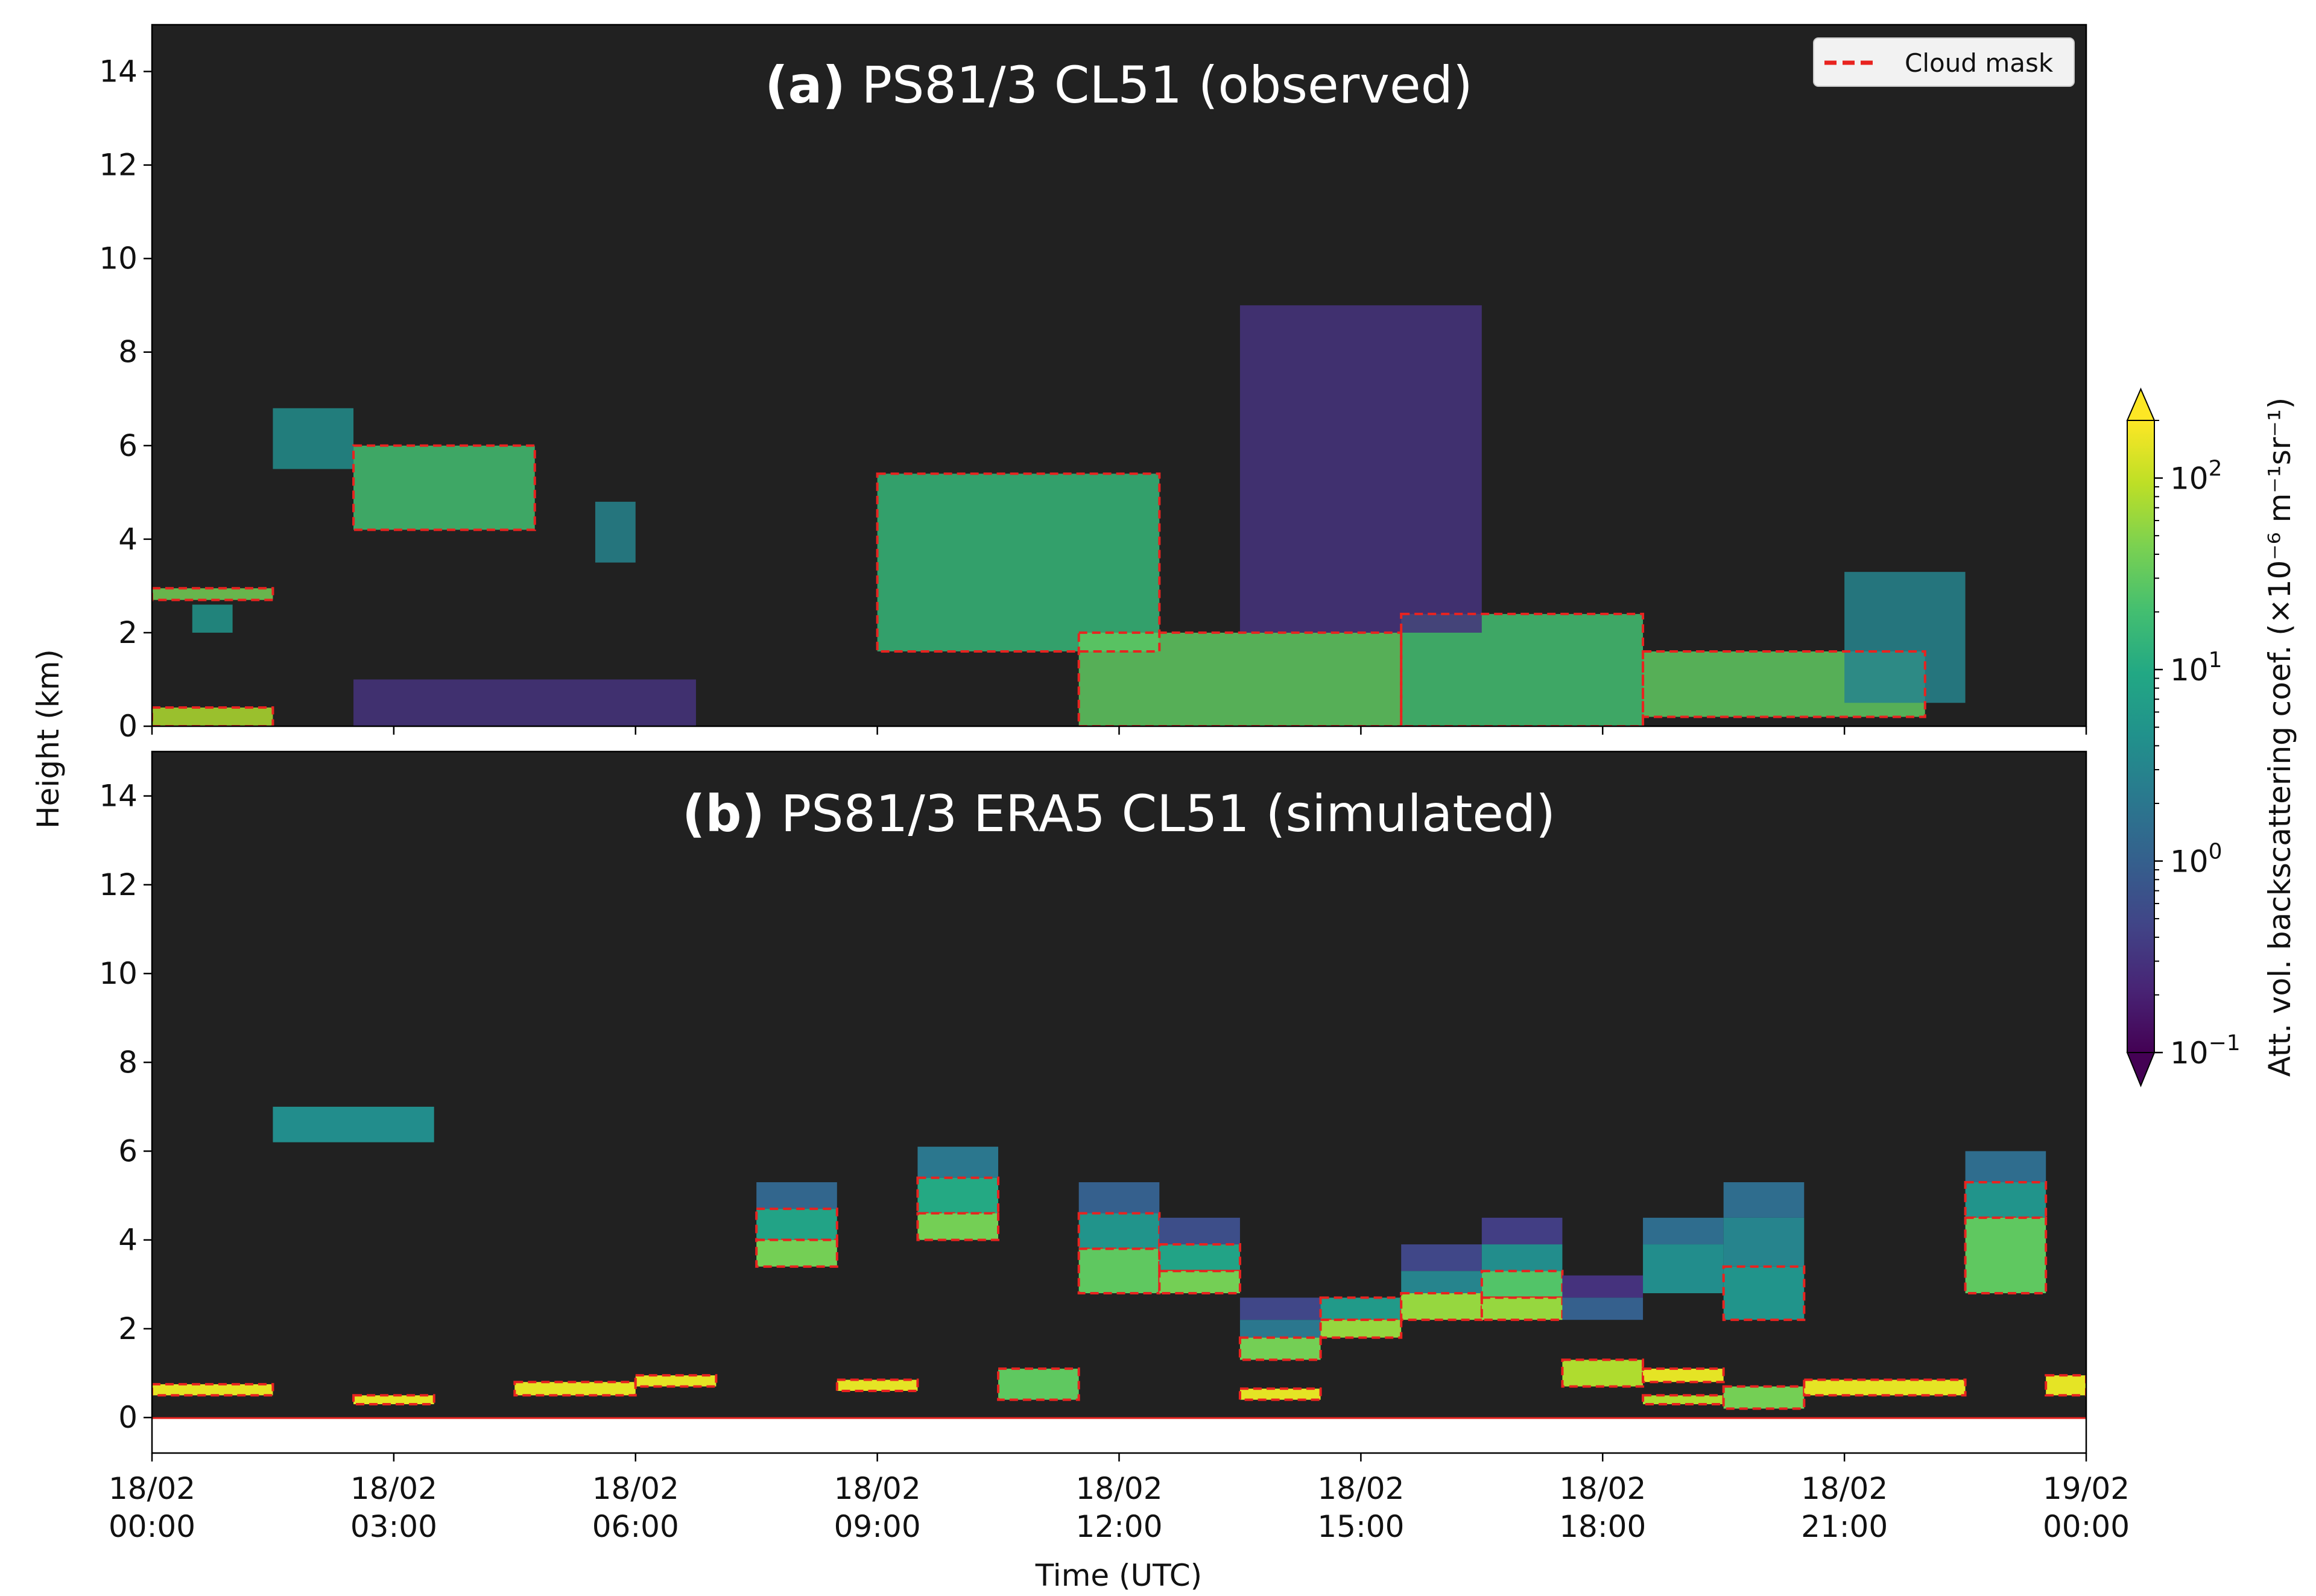 The image size is (2316, 1596). Describe the element at coordinates (877, 1526) in the screenshot. I see `x-tick-time: 09:00` at that location.